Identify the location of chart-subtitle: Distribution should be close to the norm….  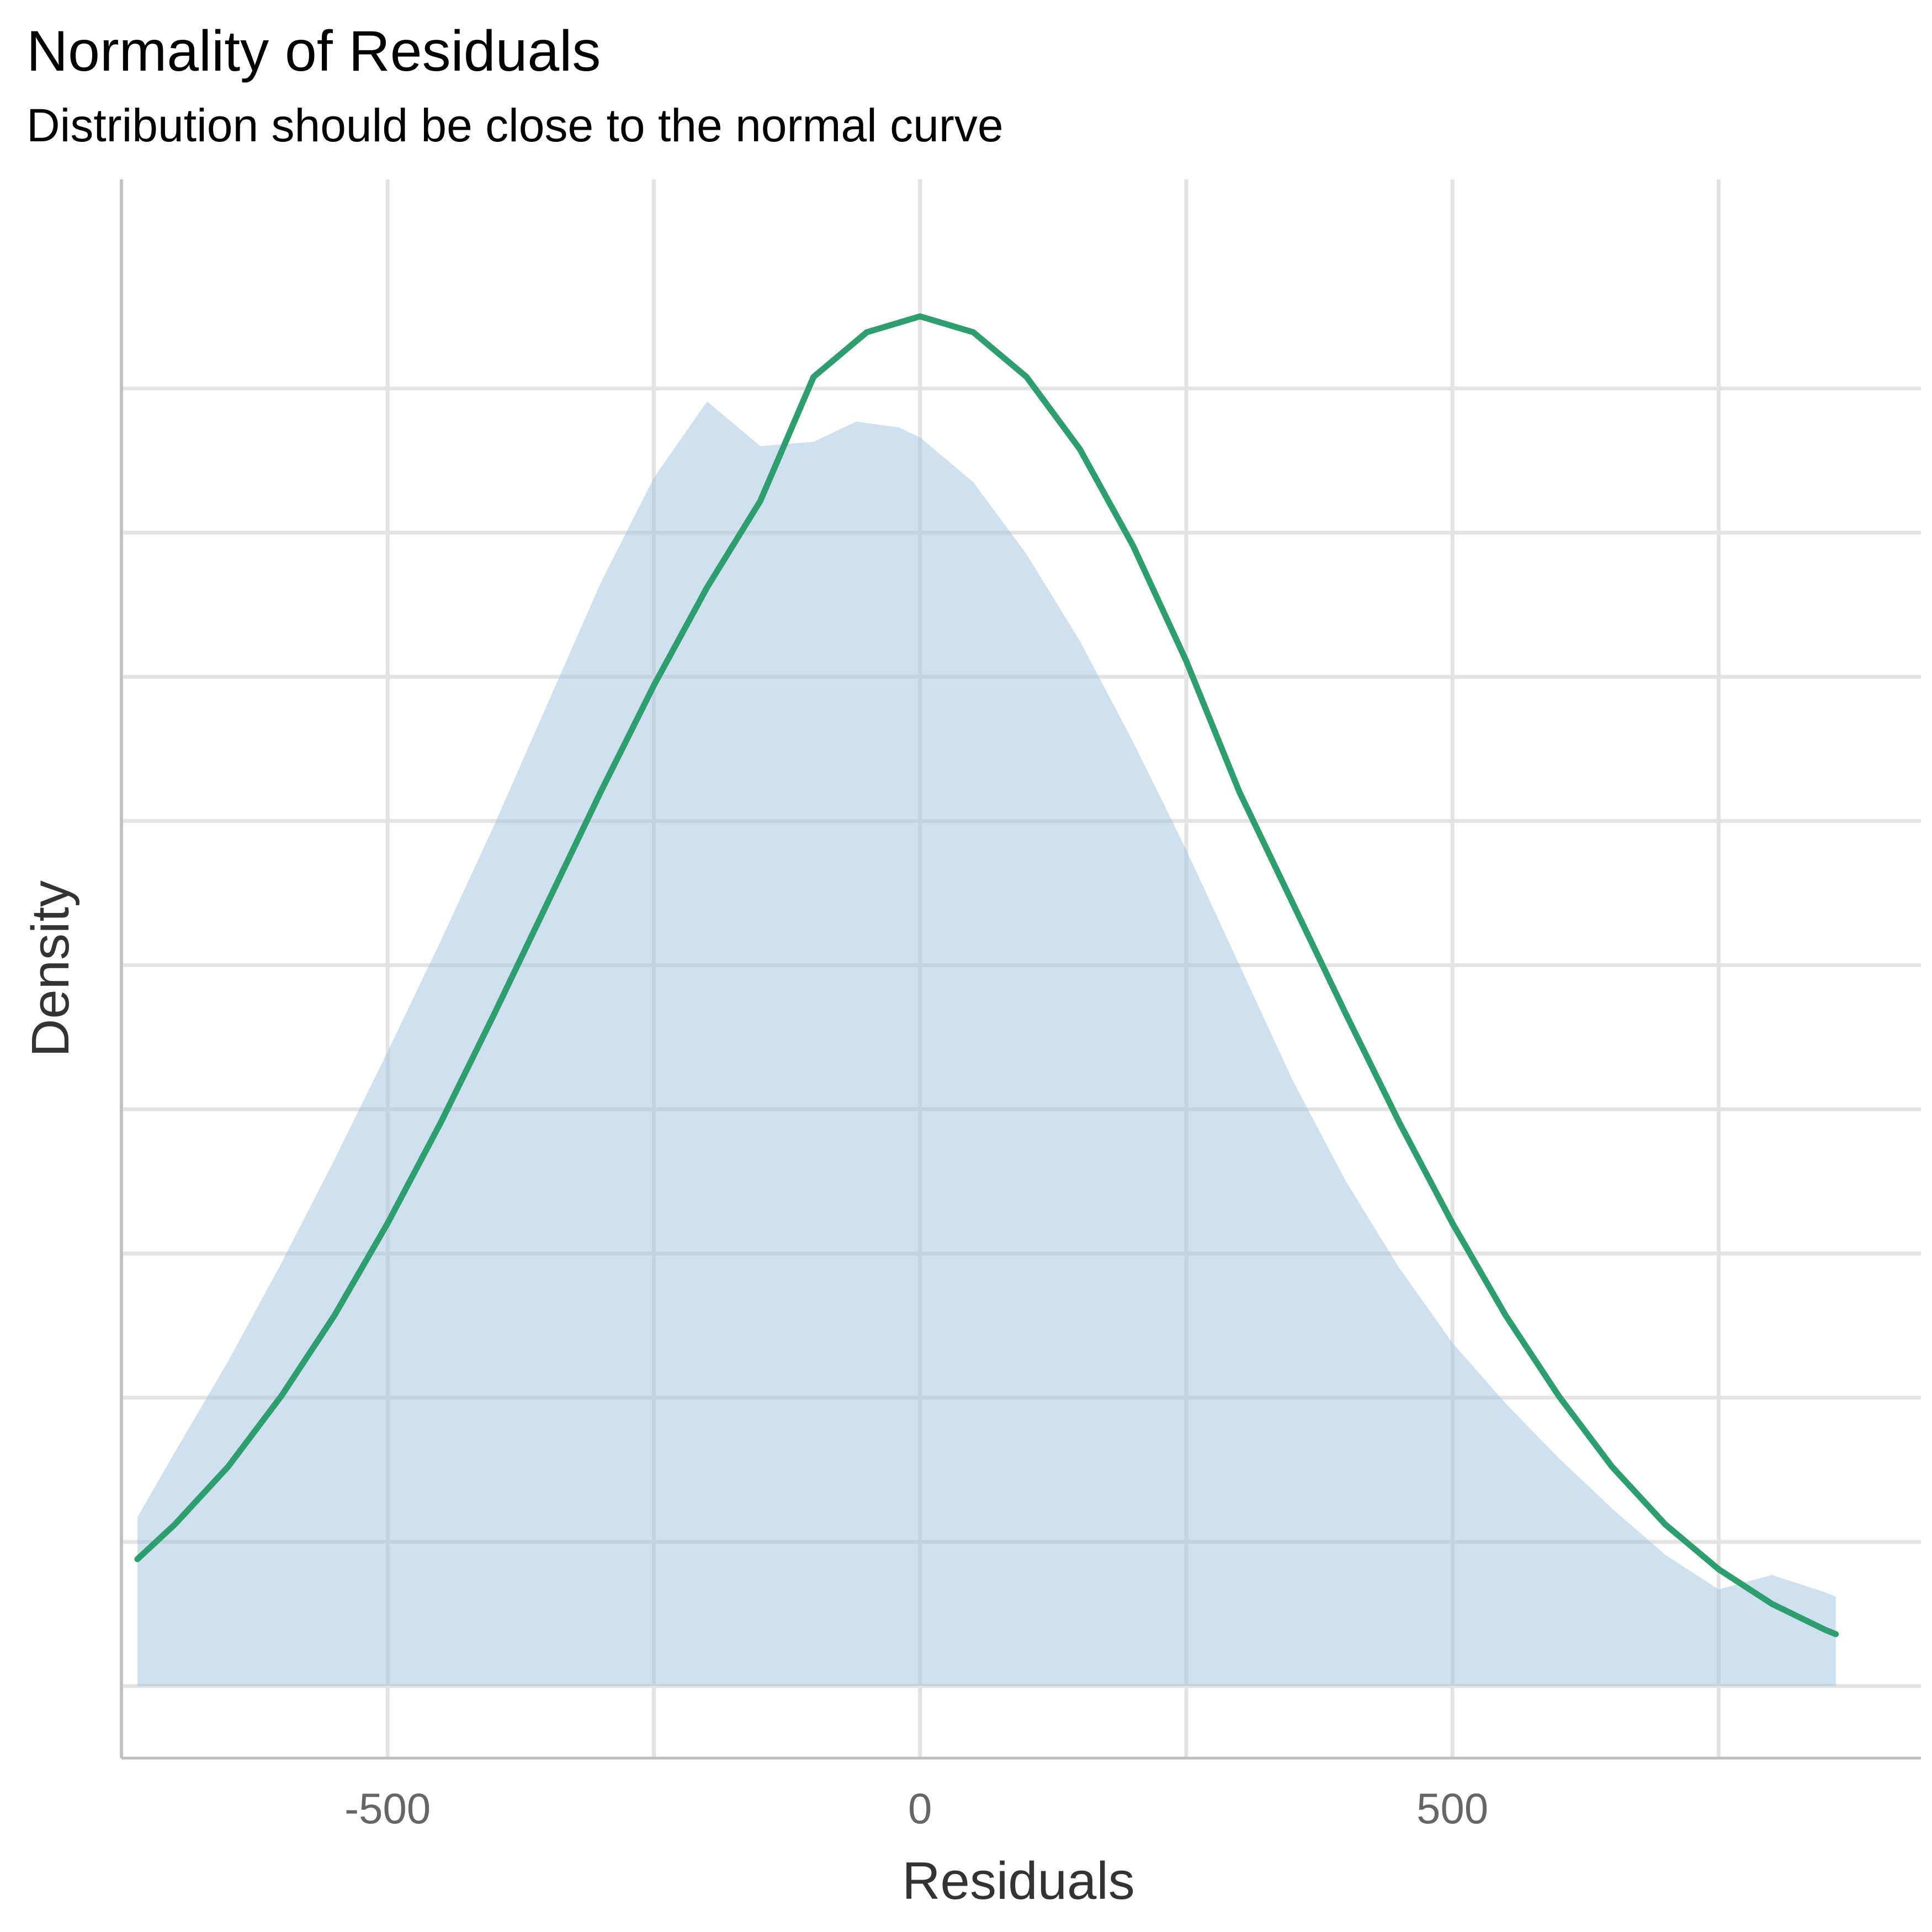
(515, 125).